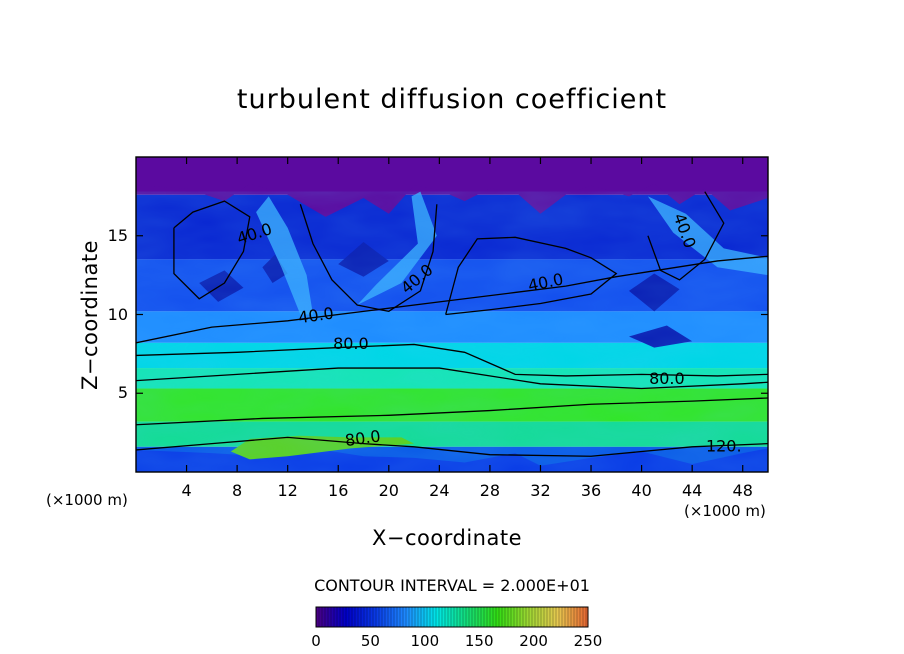  I want to click on x-tick-label: 16, so click(338, 490).